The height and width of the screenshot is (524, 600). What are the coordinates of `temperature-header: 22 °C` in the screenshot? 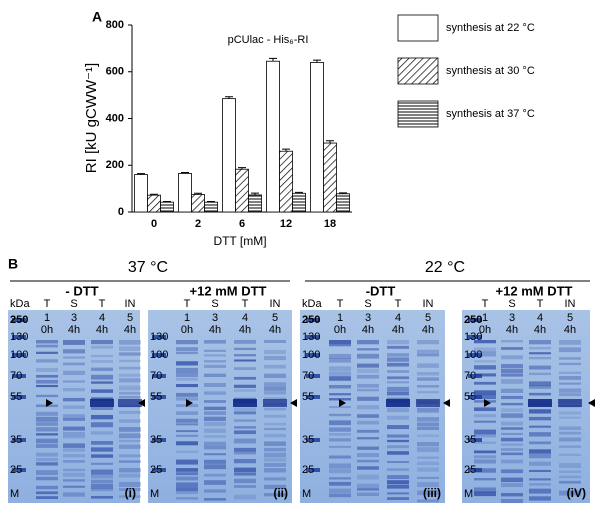 It's located at (445, 267).